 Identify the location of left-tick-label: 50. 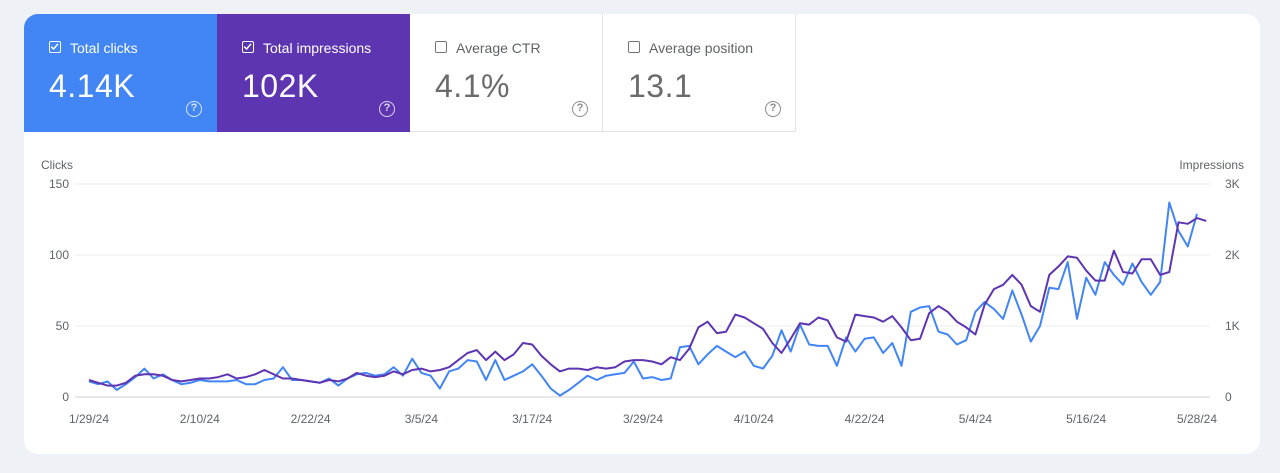
(63, 326).